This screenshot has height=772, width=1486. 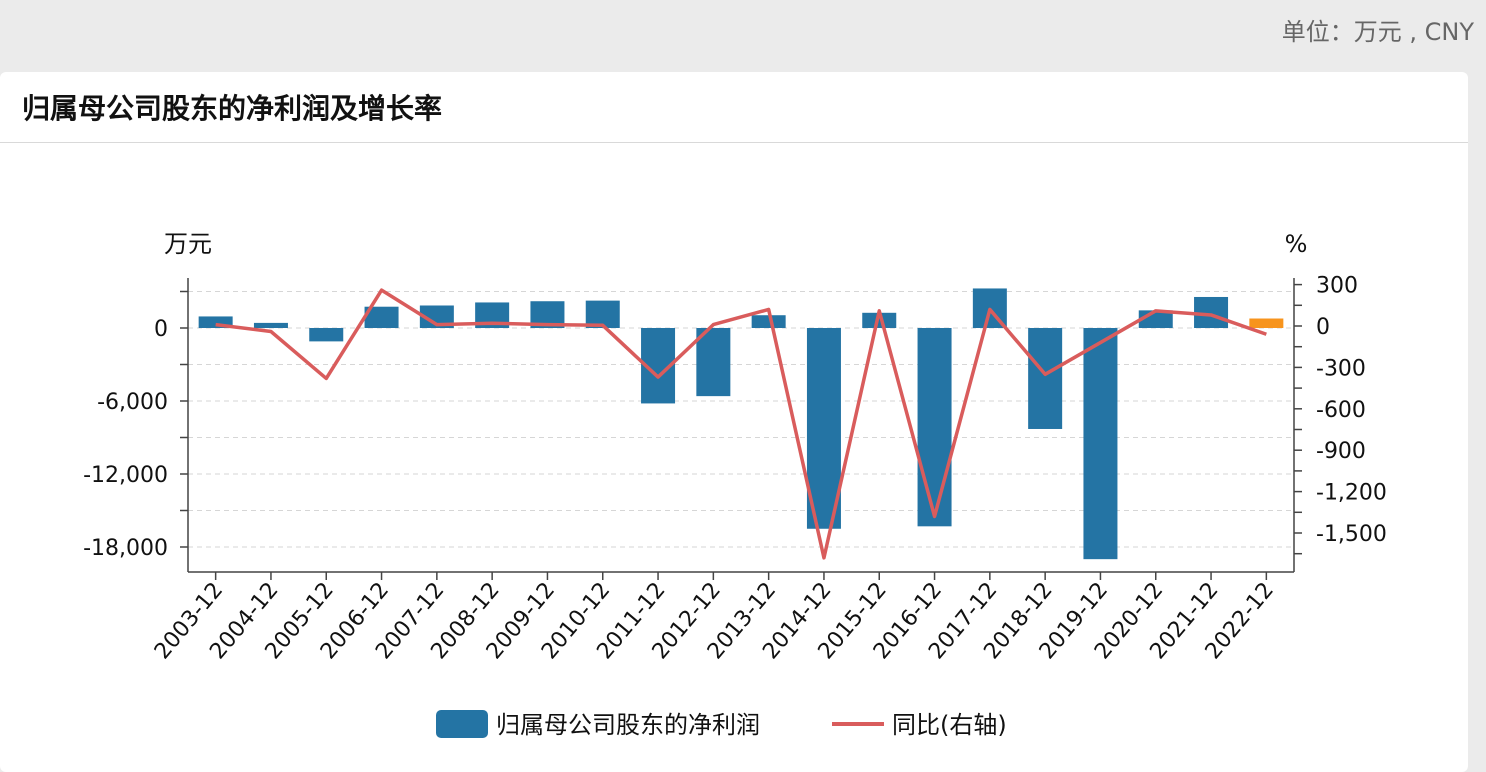 I want to click on y-left-tick-label: -6,000, so click(x=132, y=402).